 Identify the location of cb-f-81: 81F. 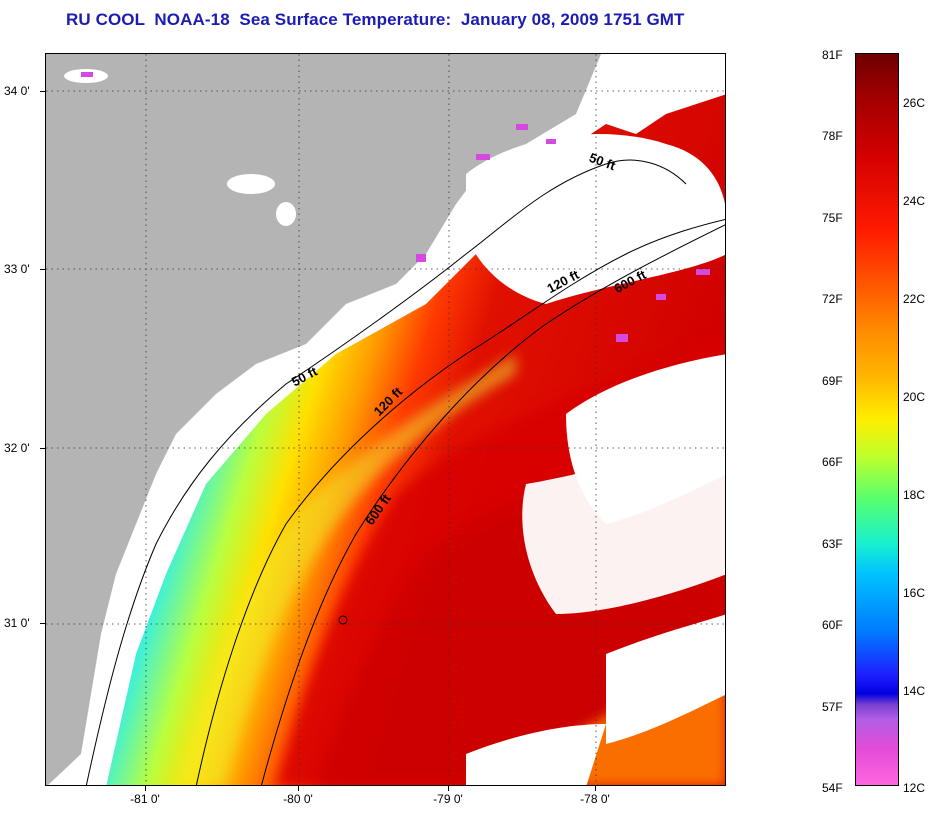
(832, 55).